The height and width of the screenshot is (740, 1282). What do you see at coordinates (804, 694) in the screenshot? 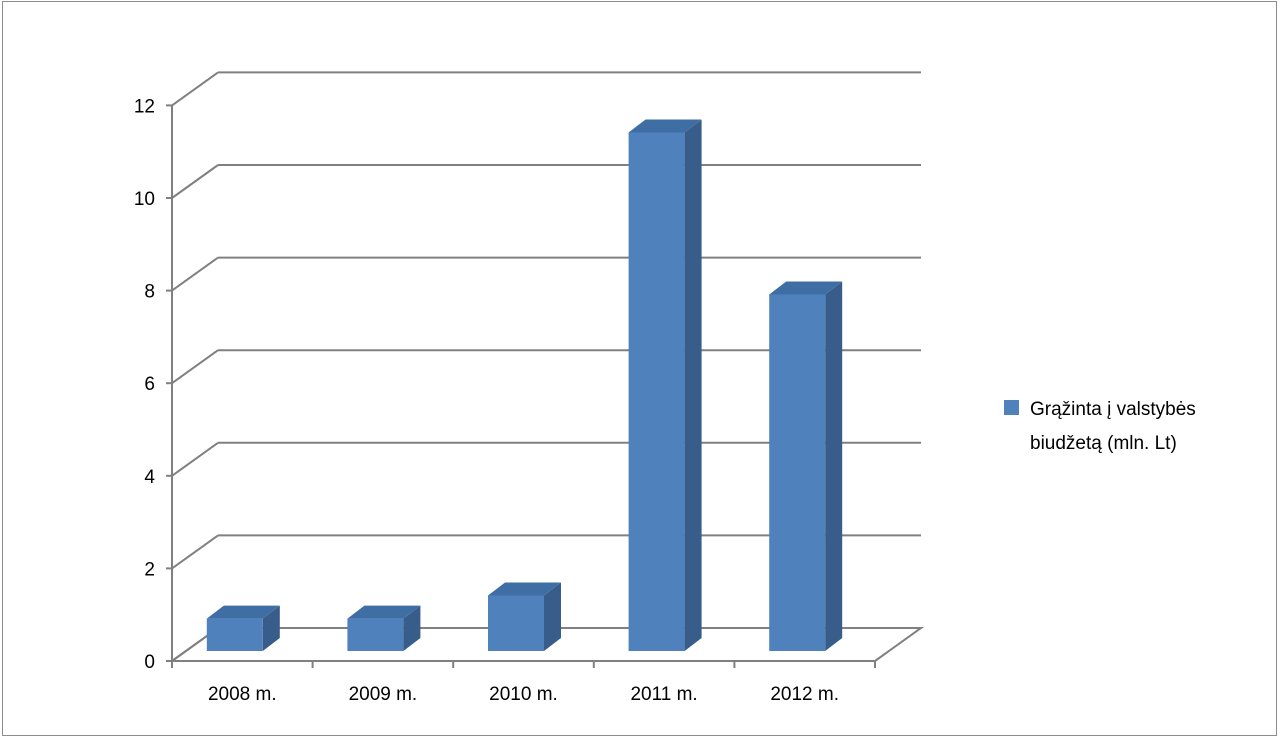
I see `x-tick-label: 2012 m.` at bounding box center [804, 694].